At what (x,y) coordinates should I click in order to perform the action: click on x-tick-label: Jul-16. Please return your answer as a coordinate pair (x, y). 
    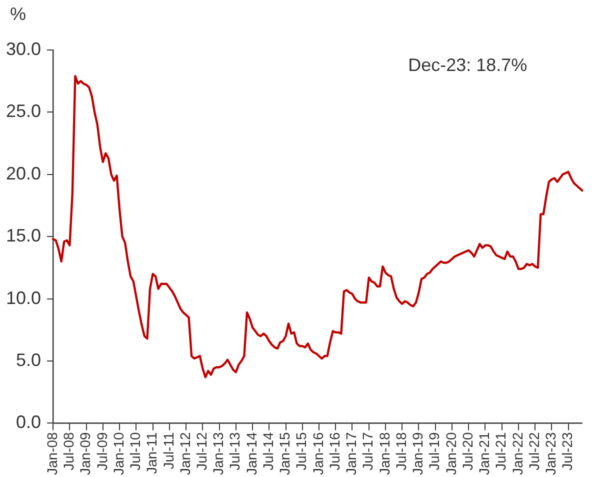
    Looking at the image, I should click on (334, 451).